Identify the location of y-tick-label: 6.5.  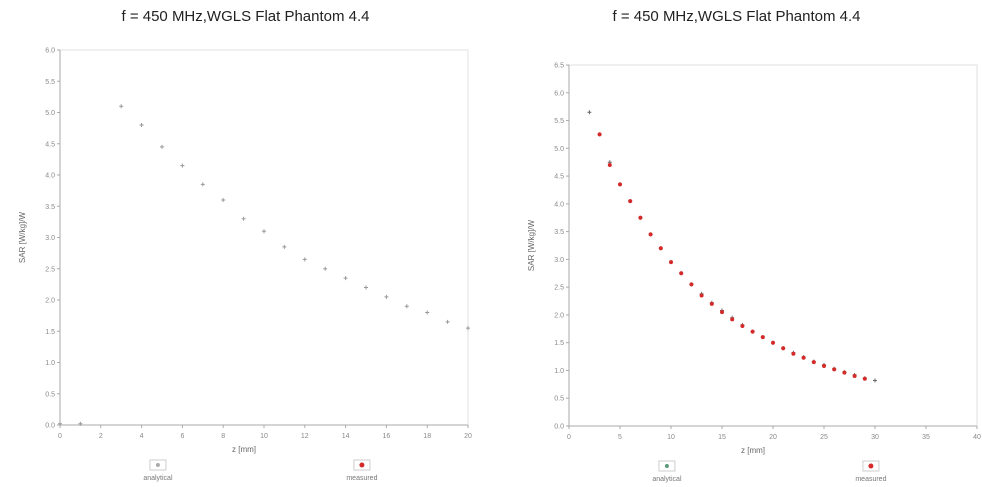
(559, 66).